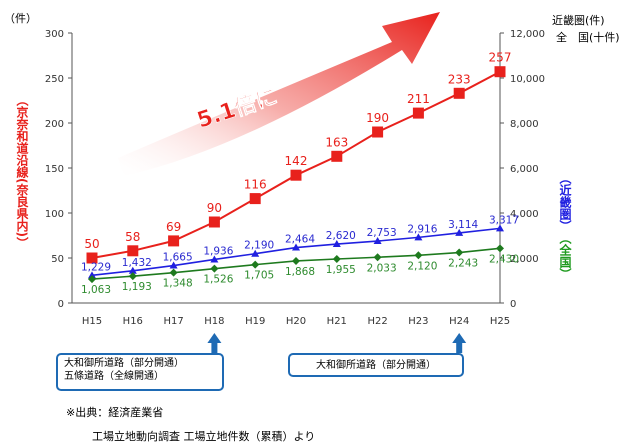 Image resolution: width=642 pixels, height=448 pixels. I want to click on x-tick-label: H20, so click(296, 321).